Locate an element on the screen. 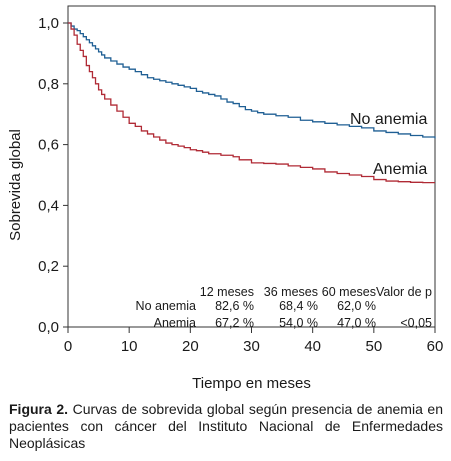 The image size is (451, 461). x-tick-label: 50 is located at coordinates (373, 346).